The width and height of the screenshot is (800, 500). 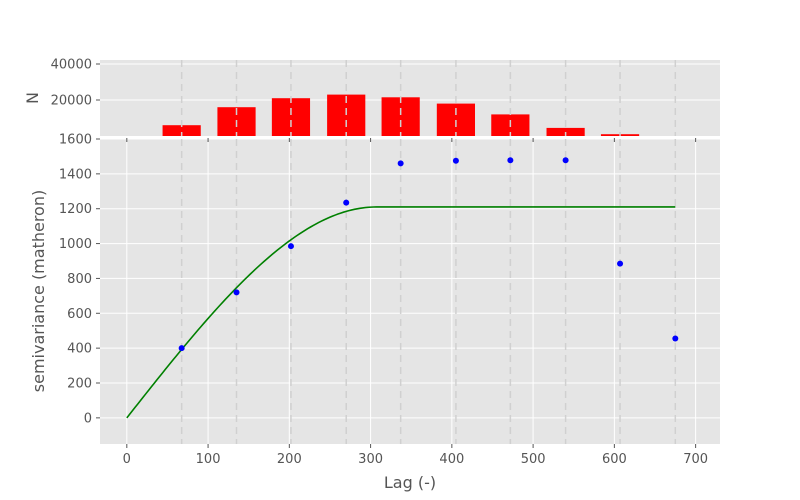 I want to click on histogram-bin-lines, so click(x=428, y=98).